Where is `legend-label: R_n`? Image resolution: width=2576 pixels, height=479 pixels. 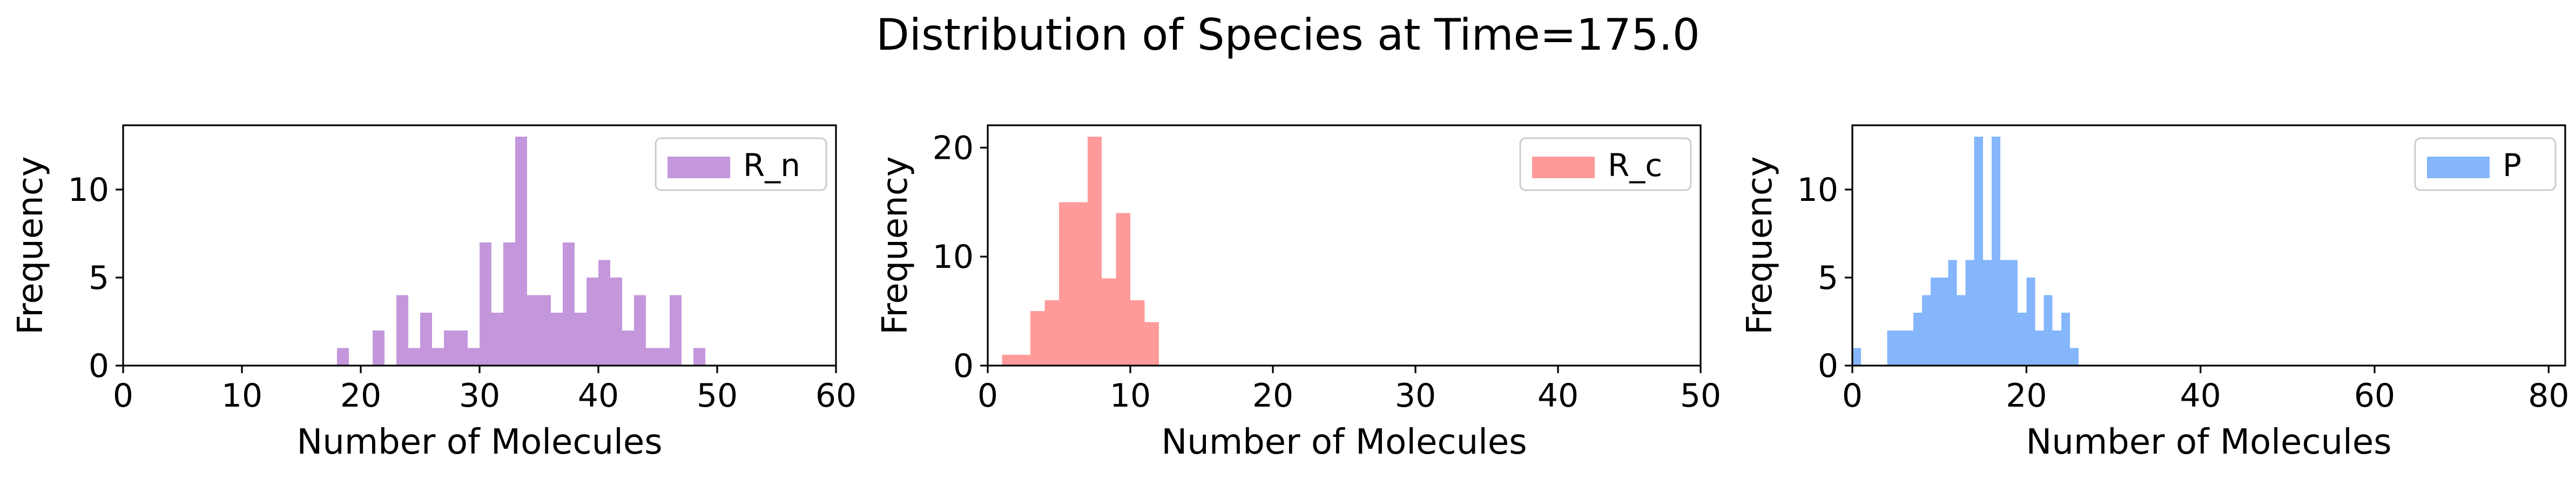 legend-label: R_n is located at coordinates (771, 166).